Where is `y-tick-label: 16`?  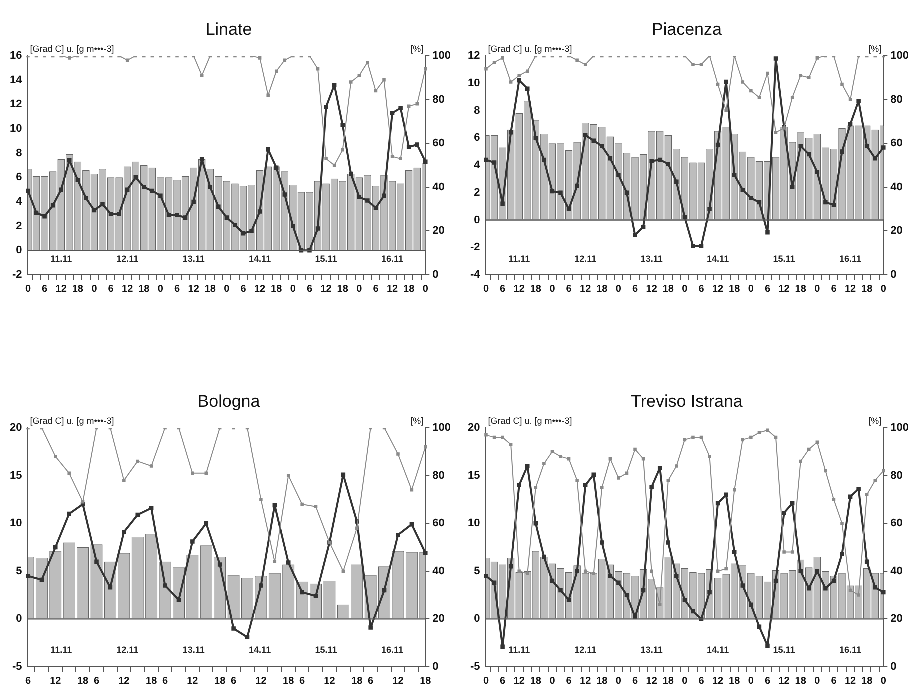
y-tick-label: 16 is located at coordinates (16, 56).